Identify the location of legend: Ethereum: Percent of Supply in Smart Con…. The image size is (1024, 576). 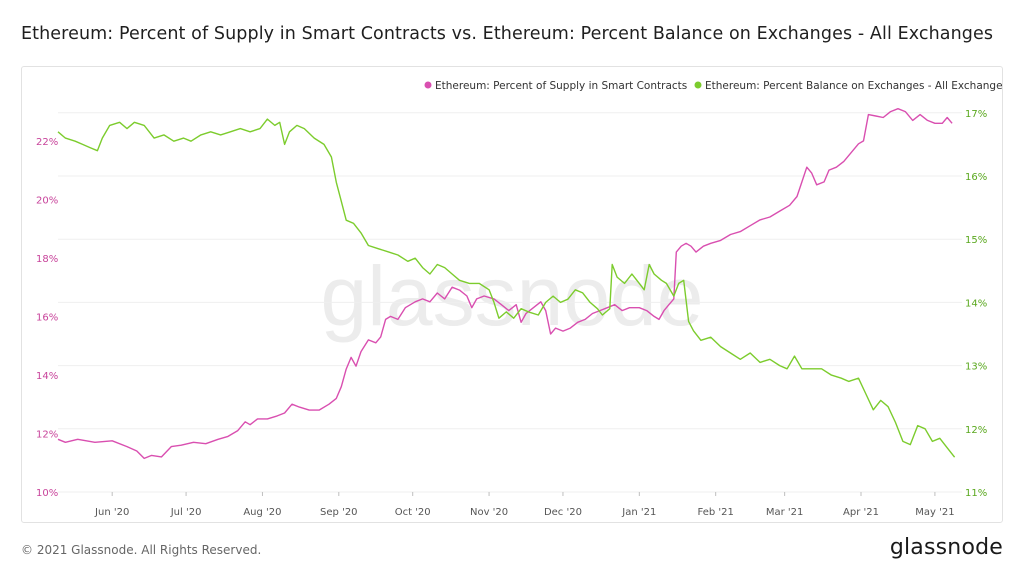
(713, 86).